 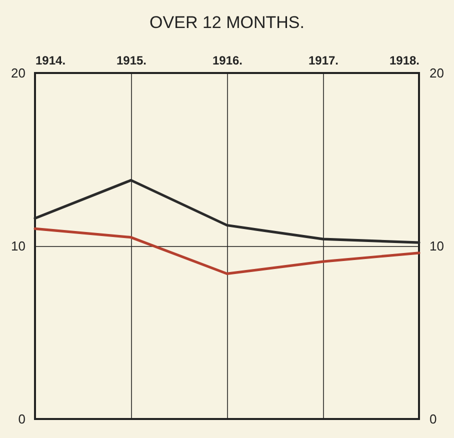 I want to click on line-series, so click(x=227, y=251).